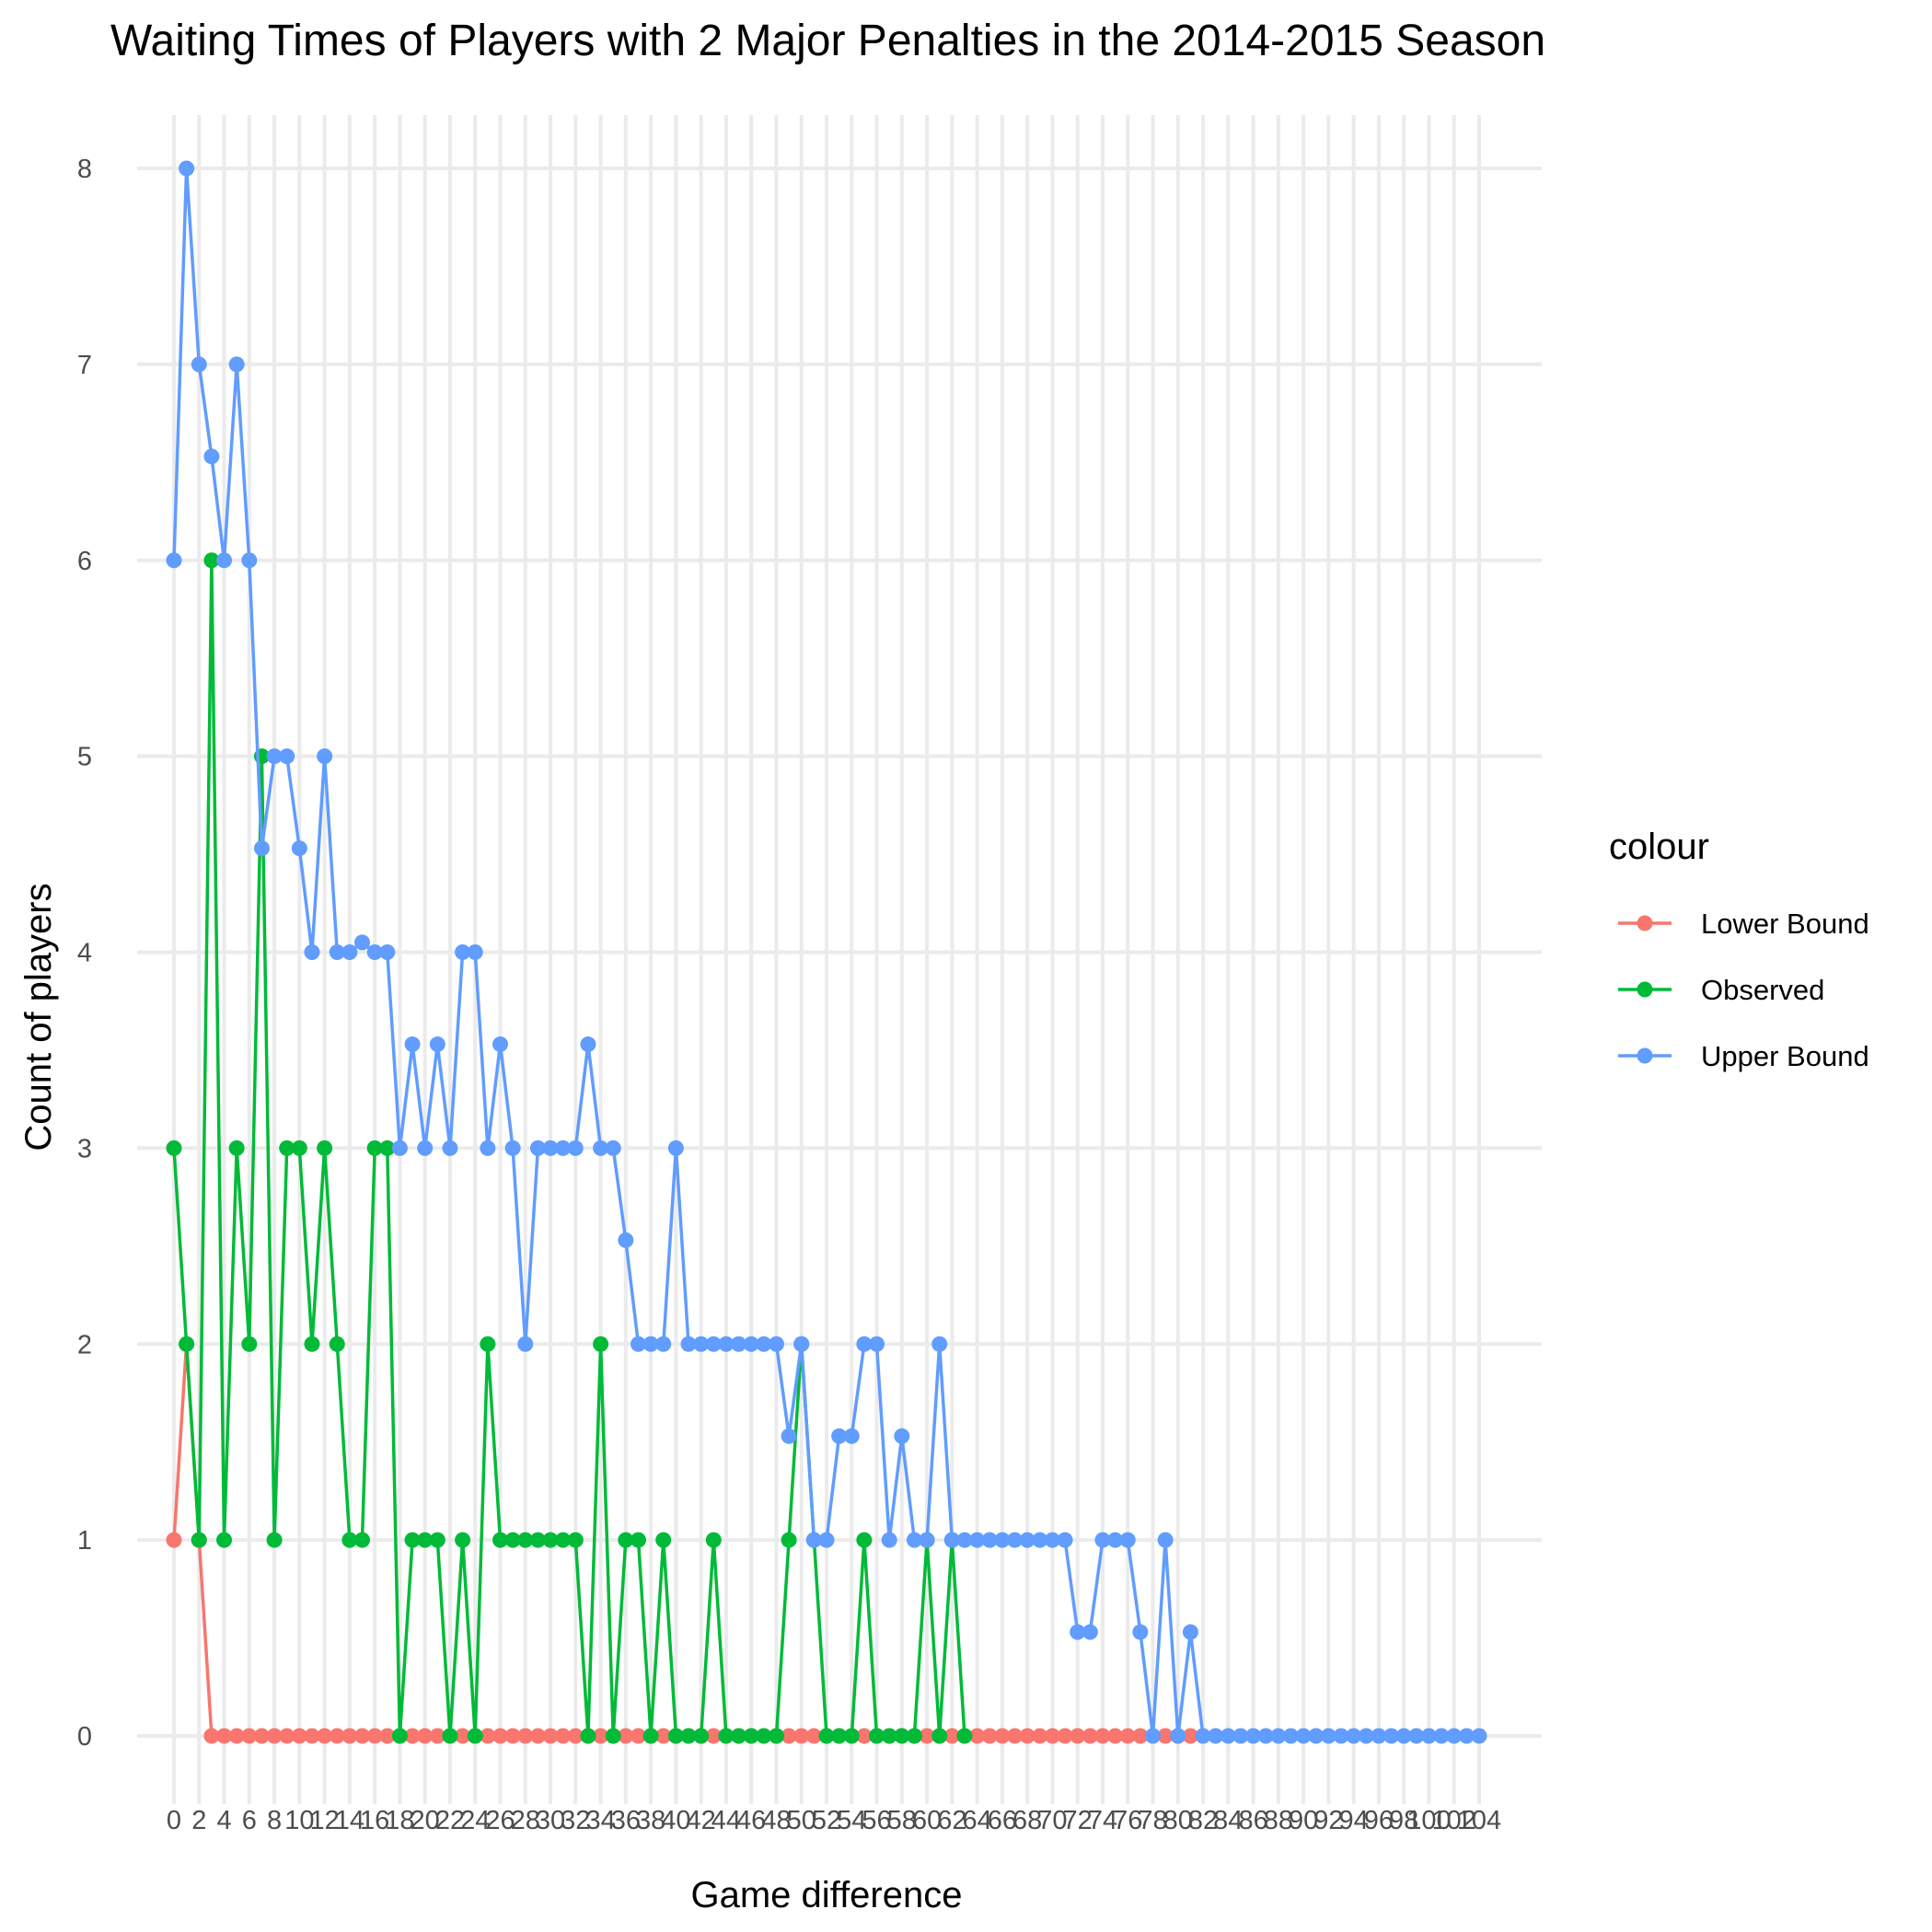 The width and height of the screenshot is (1932, 1932). I want to click on x-tick-label: 14, so click(350, 1821).